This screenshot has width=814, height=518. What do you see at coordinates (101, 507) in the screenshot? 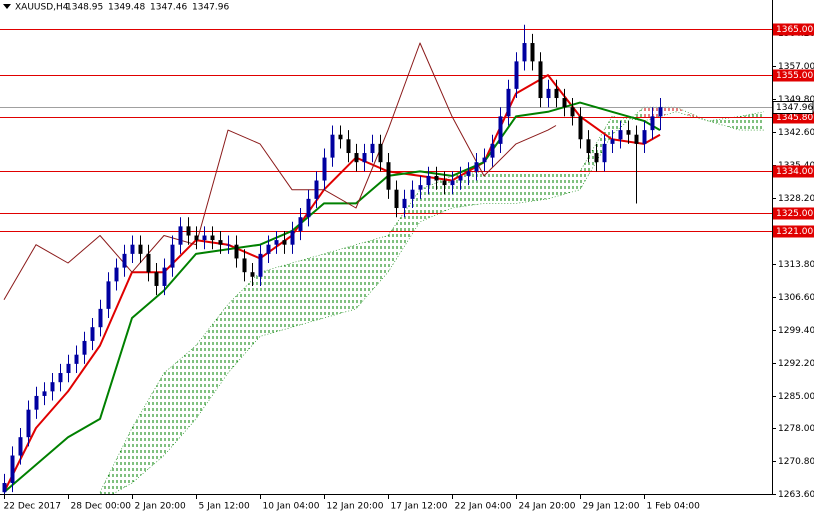
I see `x-tick-label: 28 Dec 00:00` at bounding box center [101, 507].